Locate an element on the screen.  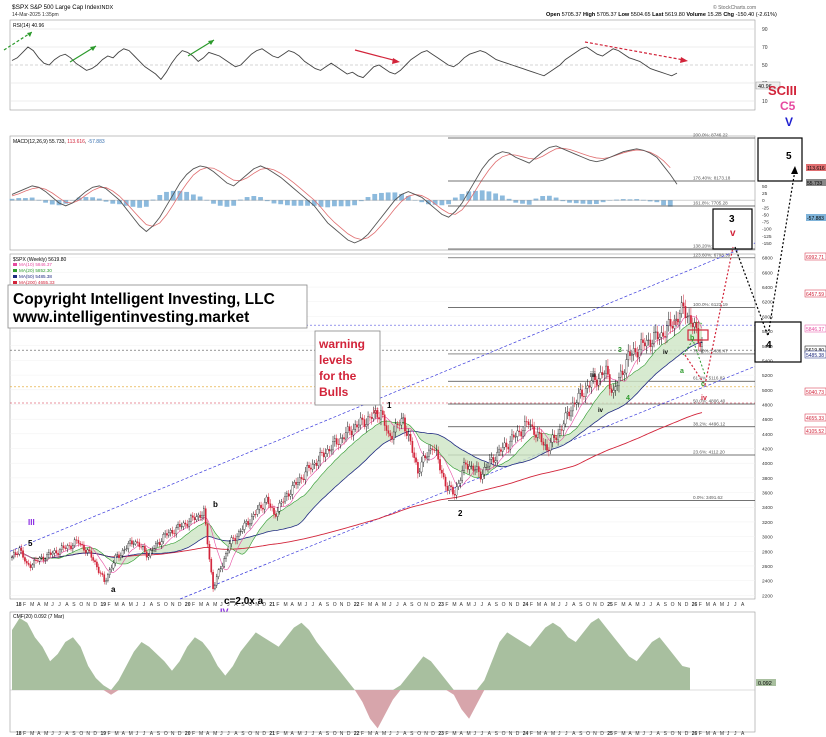
cmf-x-tick-label: 26 is located at coordinates (695, 734).